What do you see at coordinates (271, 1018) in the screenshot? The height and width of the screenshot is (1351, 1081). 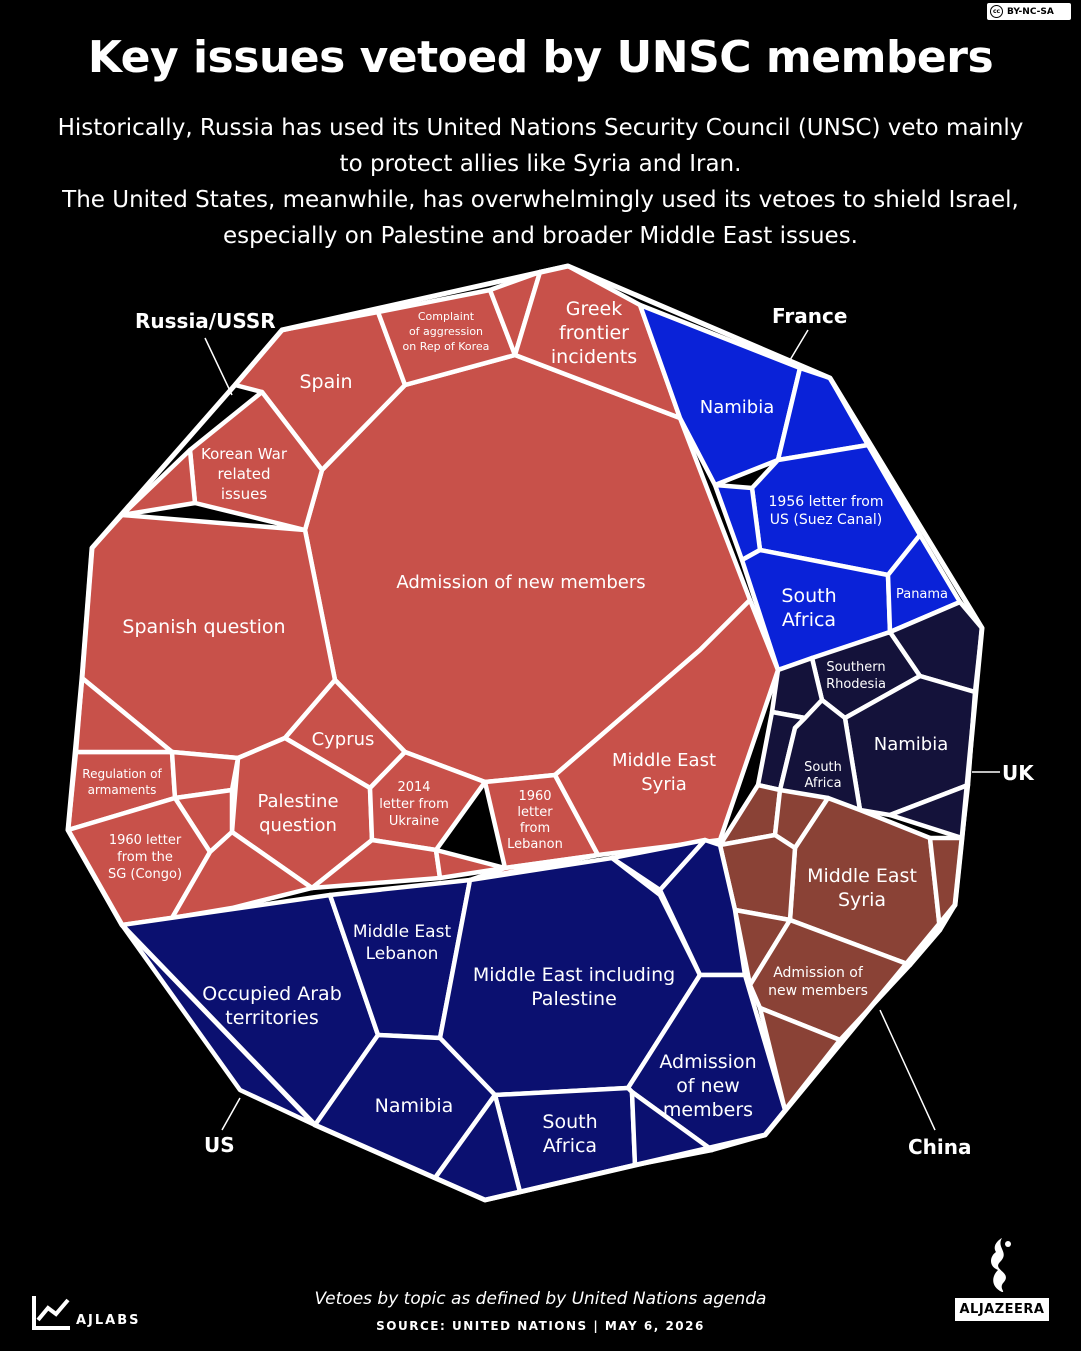 I see `cell-label-line: territories` at bounding box center [271, 1018].